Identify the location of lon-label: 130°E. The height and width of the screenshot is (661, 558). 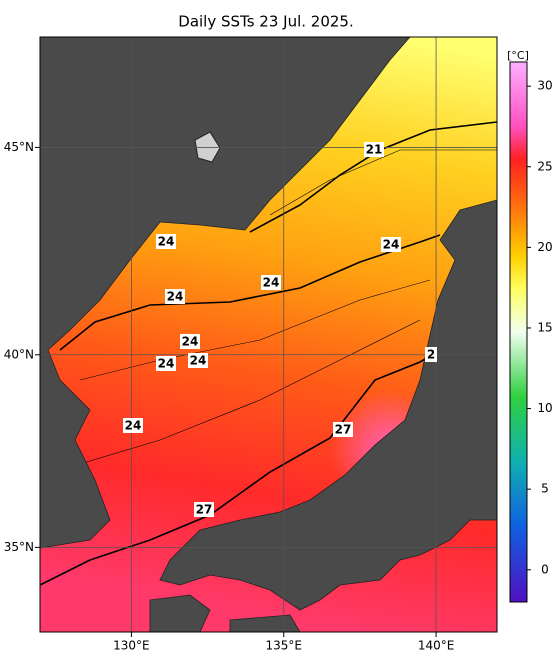
(131, 646).